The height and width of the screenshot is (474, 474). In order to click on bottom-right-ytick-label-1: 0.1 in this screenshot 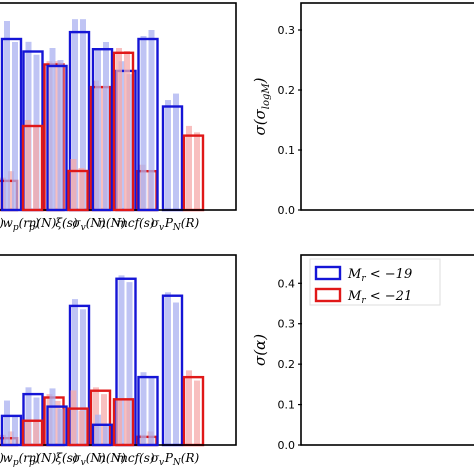, I will do `click(287, 405)`.